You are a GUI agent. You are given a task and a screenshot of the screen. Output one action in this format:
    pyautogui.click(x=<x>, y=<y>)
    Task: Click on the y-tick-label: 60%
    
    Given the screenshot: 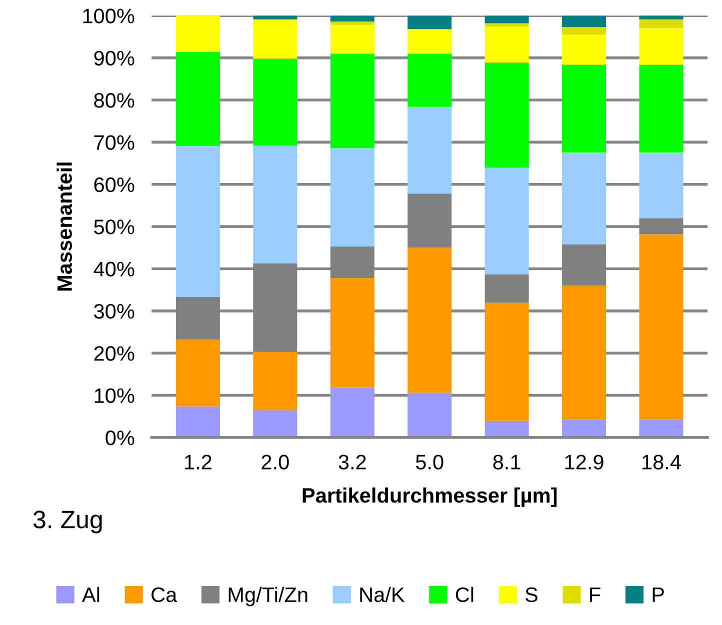 What is the action you would take?
    pyautogui.click(x=114, y=184)
    